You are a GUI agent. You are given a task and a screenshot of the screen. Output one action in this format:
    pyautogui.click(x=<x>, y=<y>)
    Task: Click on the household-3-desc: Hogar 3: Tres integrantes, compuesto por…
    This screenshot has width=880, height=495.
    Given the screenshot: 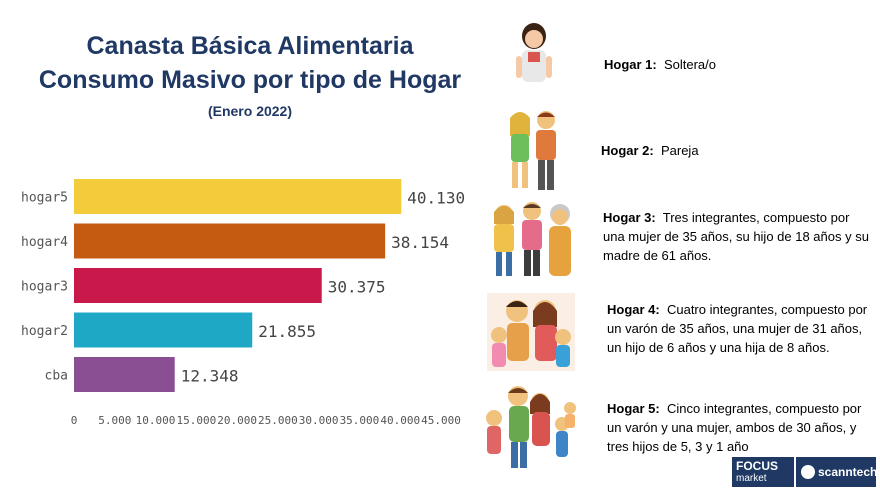 What is the action you would take?
    pyautogui.click(x=736, y=236)
    